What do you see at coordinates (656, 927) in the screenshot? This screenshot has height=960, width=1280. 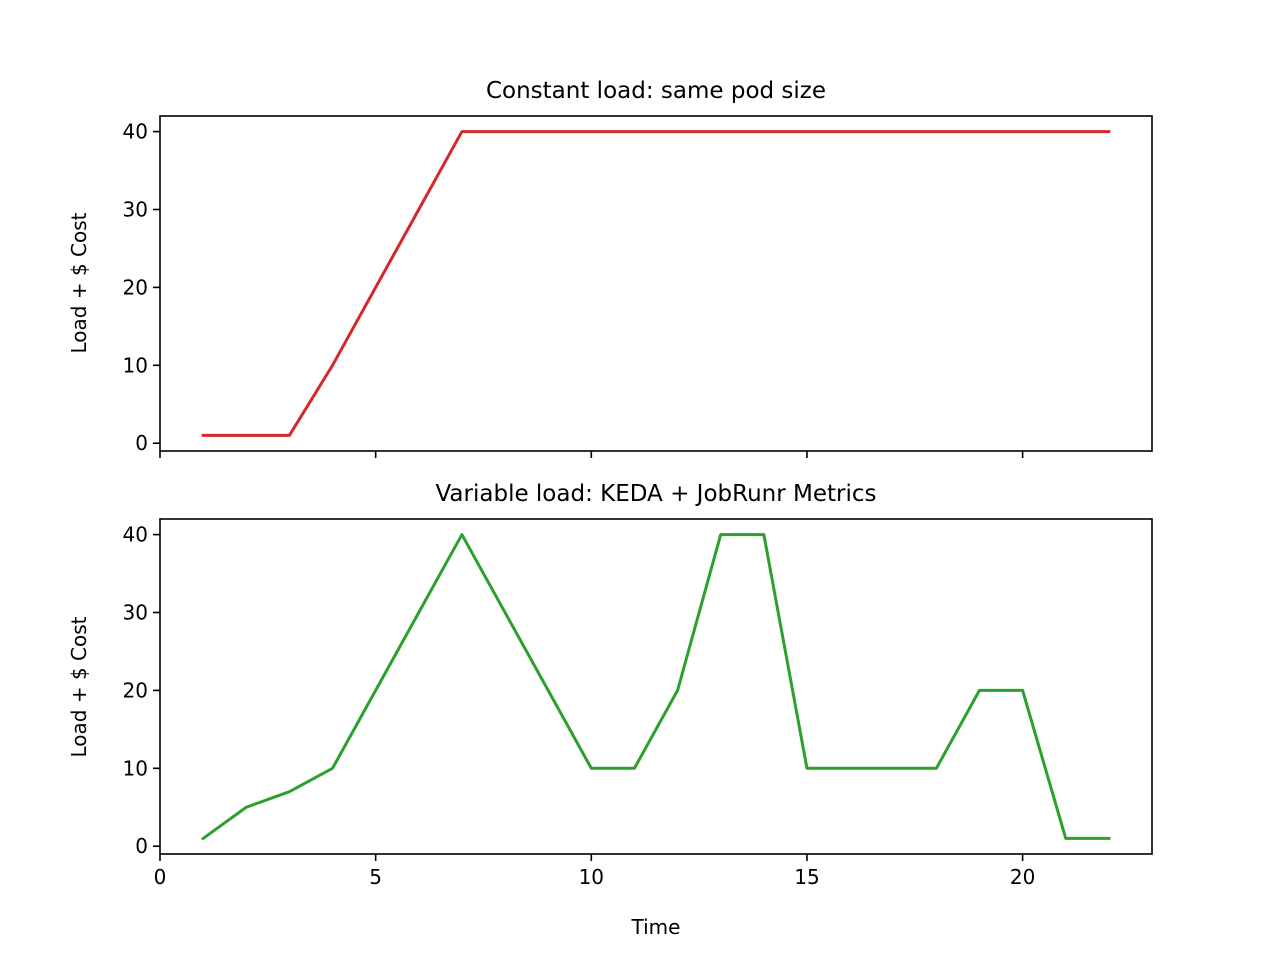 I see `x-axis-label: Time` at bounding box center [656, 927].